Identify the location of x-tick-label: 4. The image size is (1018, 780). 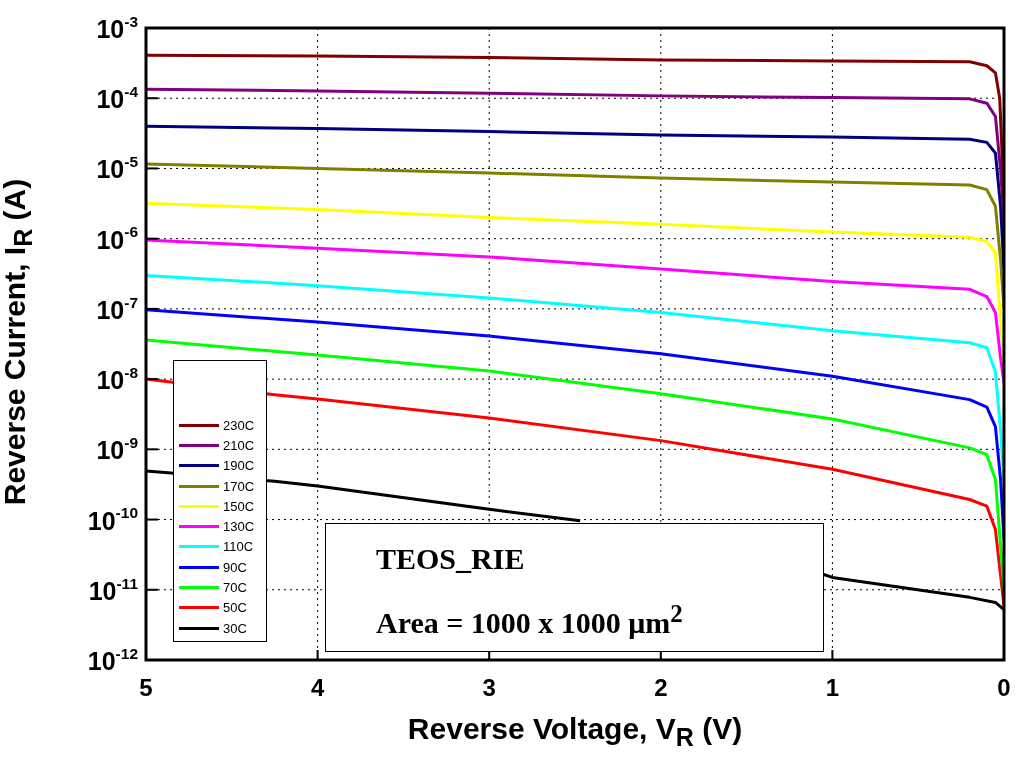
(317, 687).